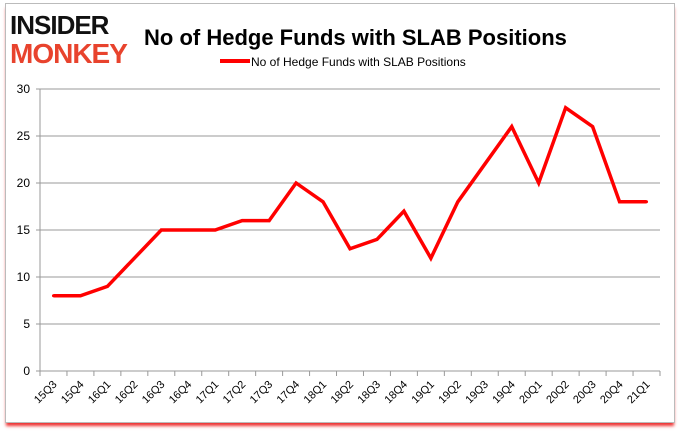  I want to click on x-tick-label: 18Q1, so click(316, 393).